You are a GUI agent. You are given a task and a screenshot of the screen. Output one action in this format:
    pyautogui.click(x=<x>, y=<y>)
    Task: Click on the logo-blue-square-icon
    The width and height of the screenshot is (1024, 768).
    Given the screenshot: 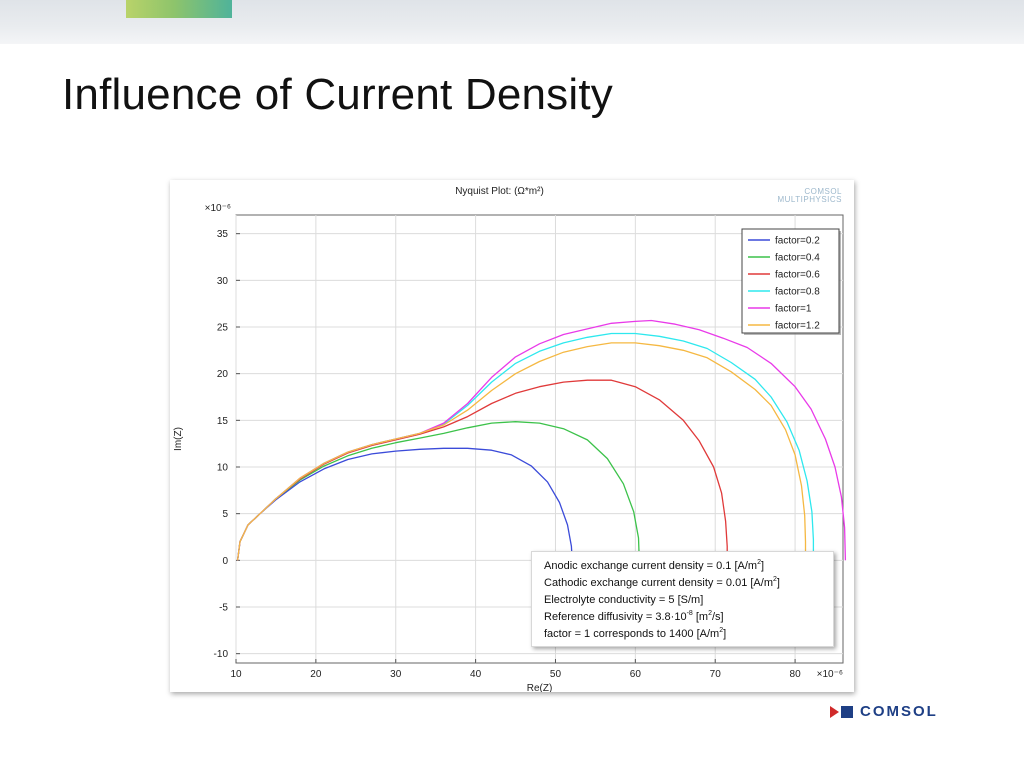 What is the action you would take?
    pyautogui.click(x=847, y=712)
    